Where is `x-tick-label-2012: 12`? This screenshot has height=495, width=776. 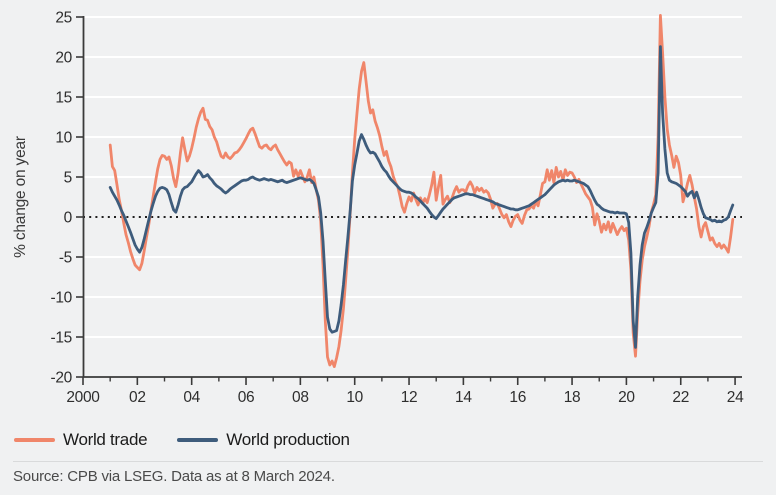 x-tick-label-2012: 12 is located at coordinates (409, 397).